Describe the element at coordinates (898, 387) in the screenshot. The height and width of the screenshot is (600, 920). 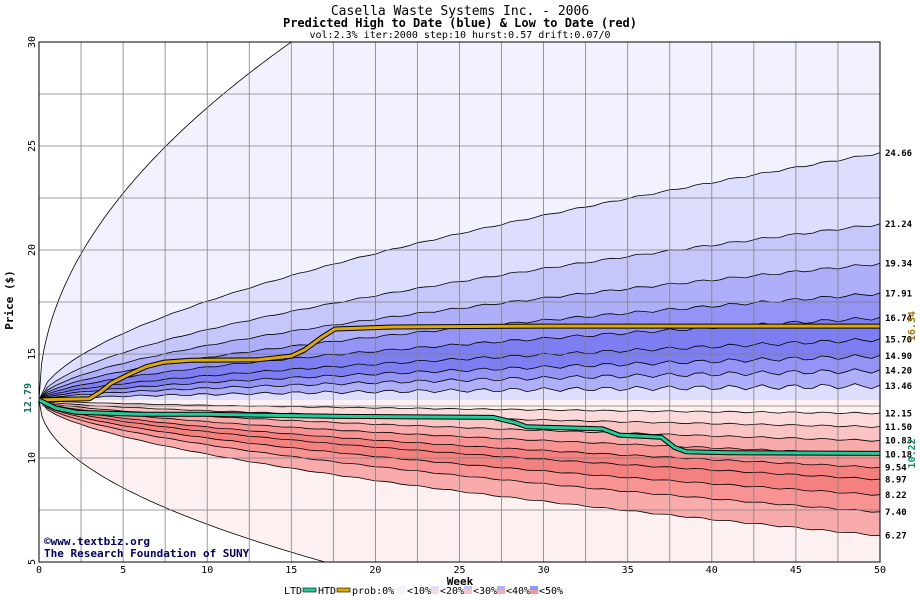
I see `right-label-8: 13.46` at that location.